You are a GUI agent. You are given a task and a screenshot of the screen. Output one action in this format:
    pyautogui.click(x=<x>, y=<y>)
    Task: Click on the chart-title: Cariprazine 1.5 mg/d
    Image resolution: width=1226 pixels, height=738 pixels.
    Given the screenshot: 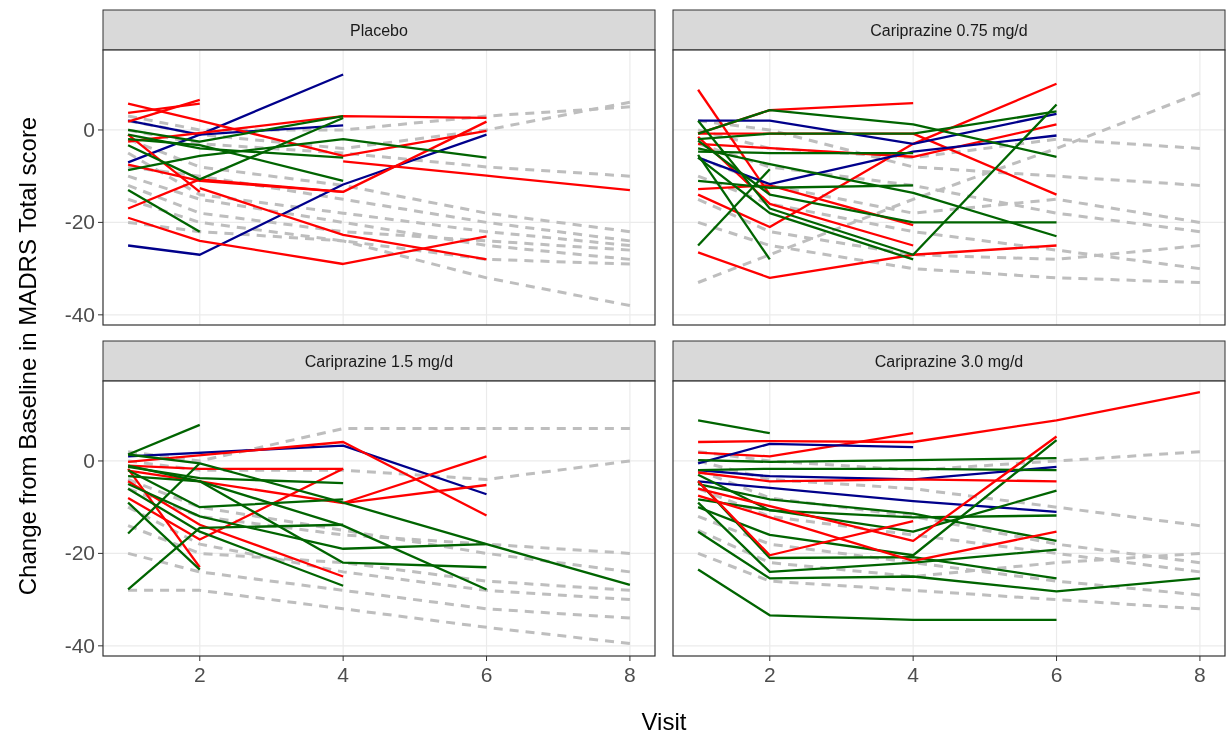 What is the action you would take?
    pyautogui.click(x=379, y=361)
    